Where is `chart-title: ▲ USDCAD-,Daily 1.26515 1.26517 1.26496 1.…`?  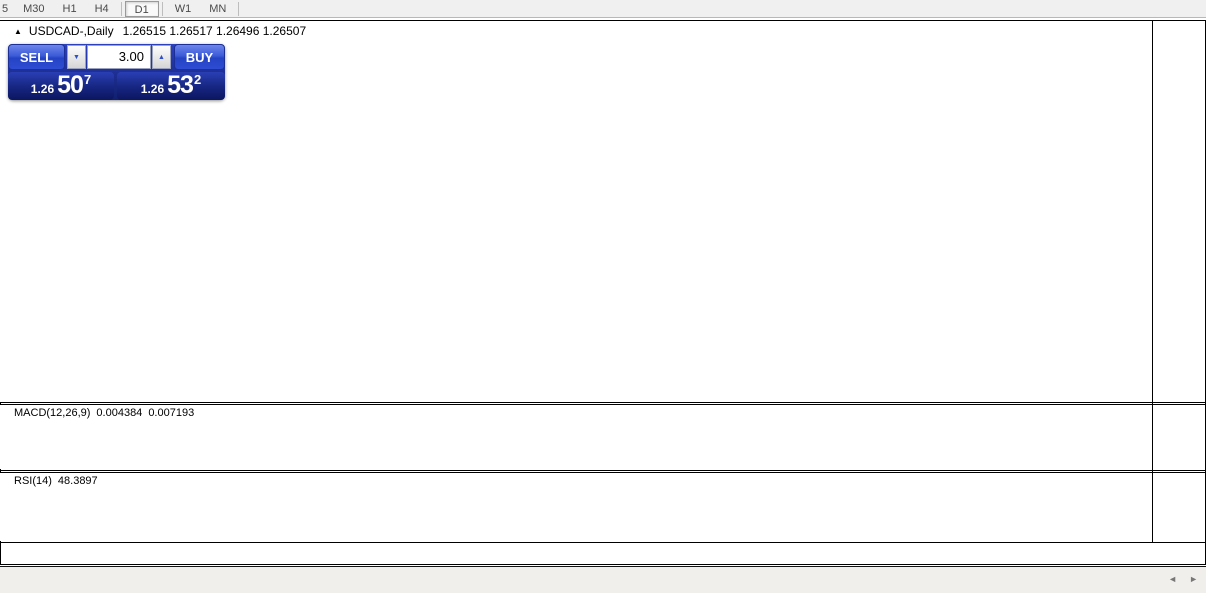 chart-title: ▲ USDCAD-,Daily 1.26515 1.26517 1.26496 1.… is located at coordinates (160, 31).